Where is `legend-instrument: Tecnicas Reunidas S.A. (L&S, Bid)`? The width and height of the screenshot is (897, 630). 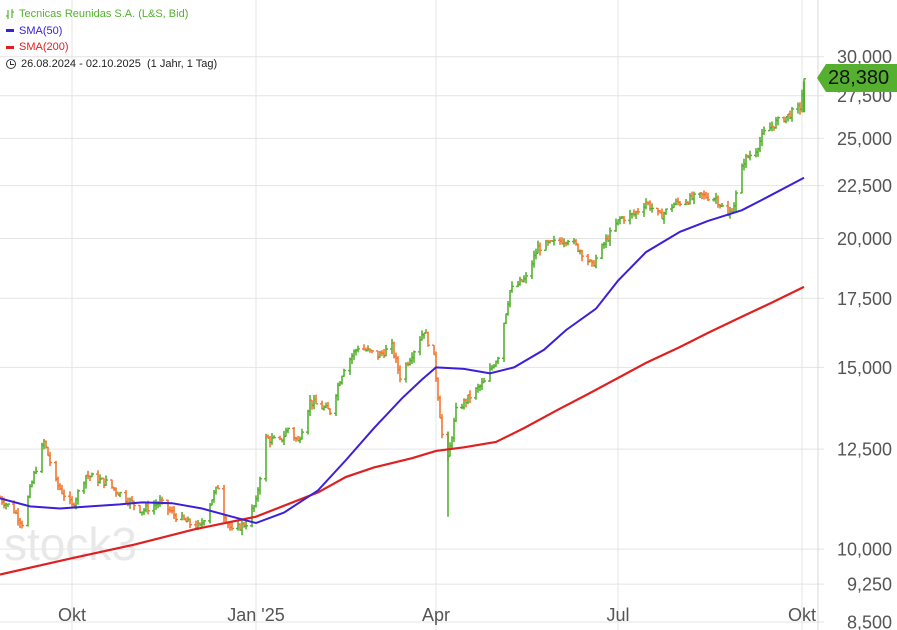 legend-instrument: Tecnicas Reunidas S.A. (L&S, Bid) is located at coordinates (111, 14).